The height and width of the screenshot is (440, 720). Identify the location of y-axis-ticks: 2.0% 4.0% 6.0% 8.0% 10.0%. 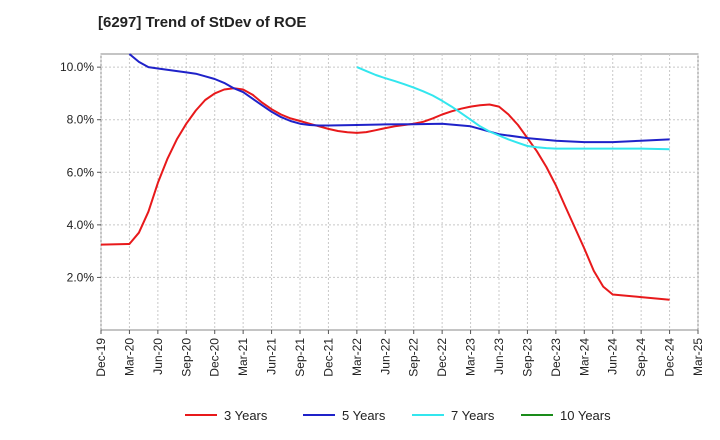
(80, 172).